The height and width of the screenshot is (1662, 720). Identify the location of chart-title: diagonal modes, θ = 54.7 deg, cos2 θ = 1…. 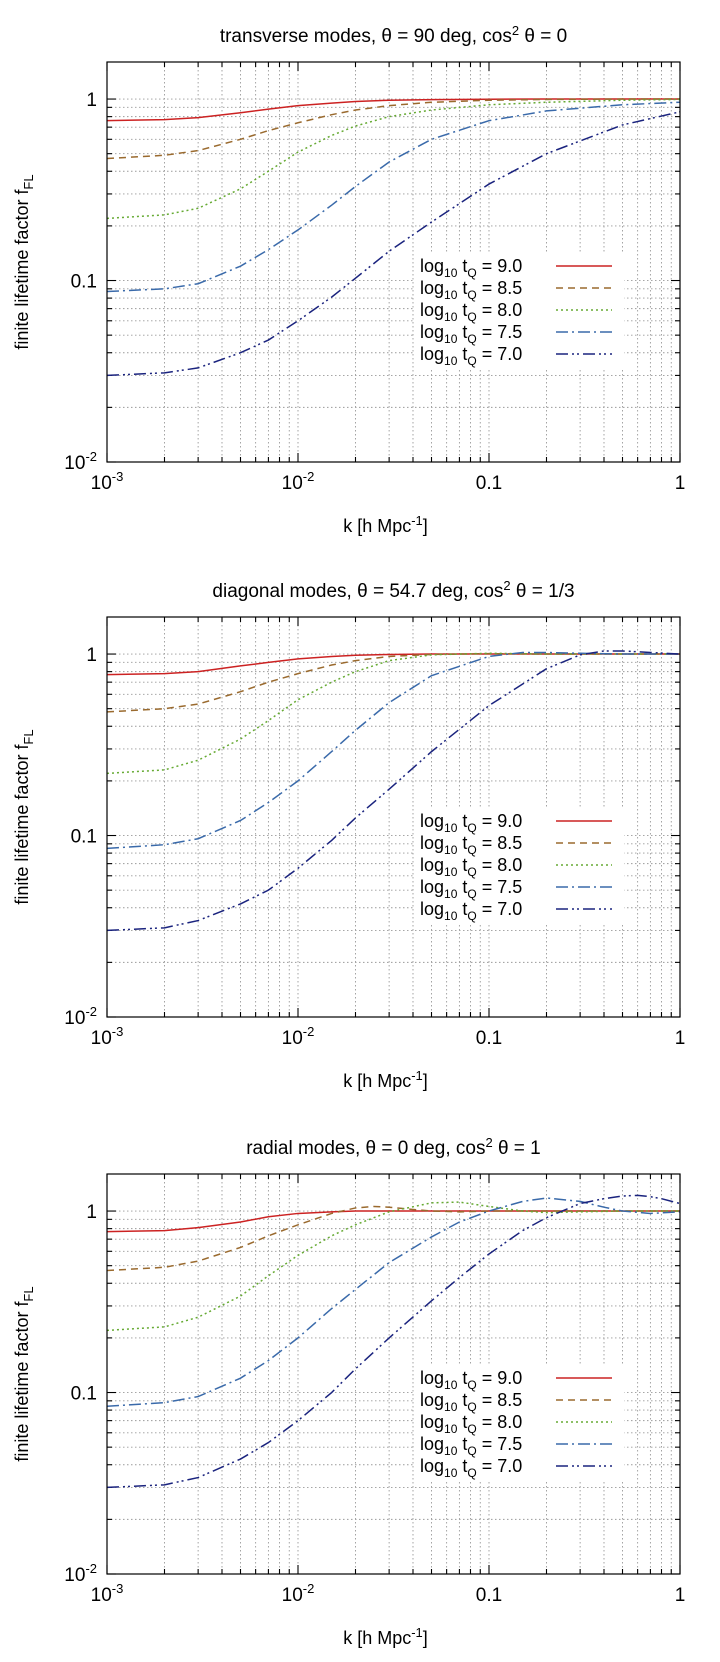
(393, 590).